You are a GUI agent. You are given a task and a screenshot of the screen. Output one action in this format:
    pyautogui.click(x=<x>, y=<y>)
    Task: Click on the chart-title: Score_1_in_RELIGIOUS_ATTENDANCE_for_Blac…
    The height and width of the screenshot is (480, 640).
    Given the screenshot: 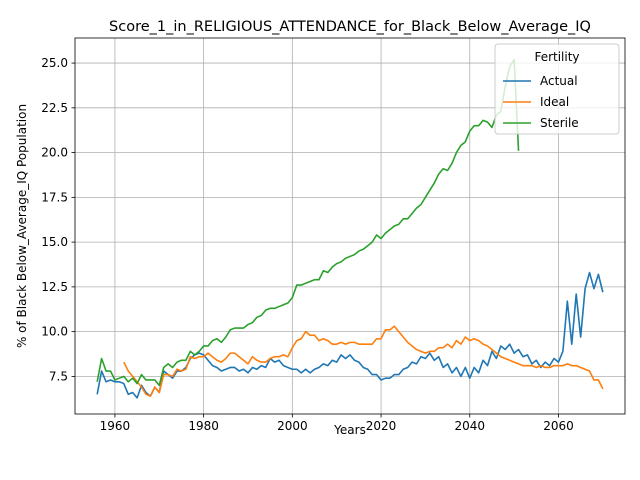 What is the action you would take?
    pyautogui.click(x=350, y=27)
    